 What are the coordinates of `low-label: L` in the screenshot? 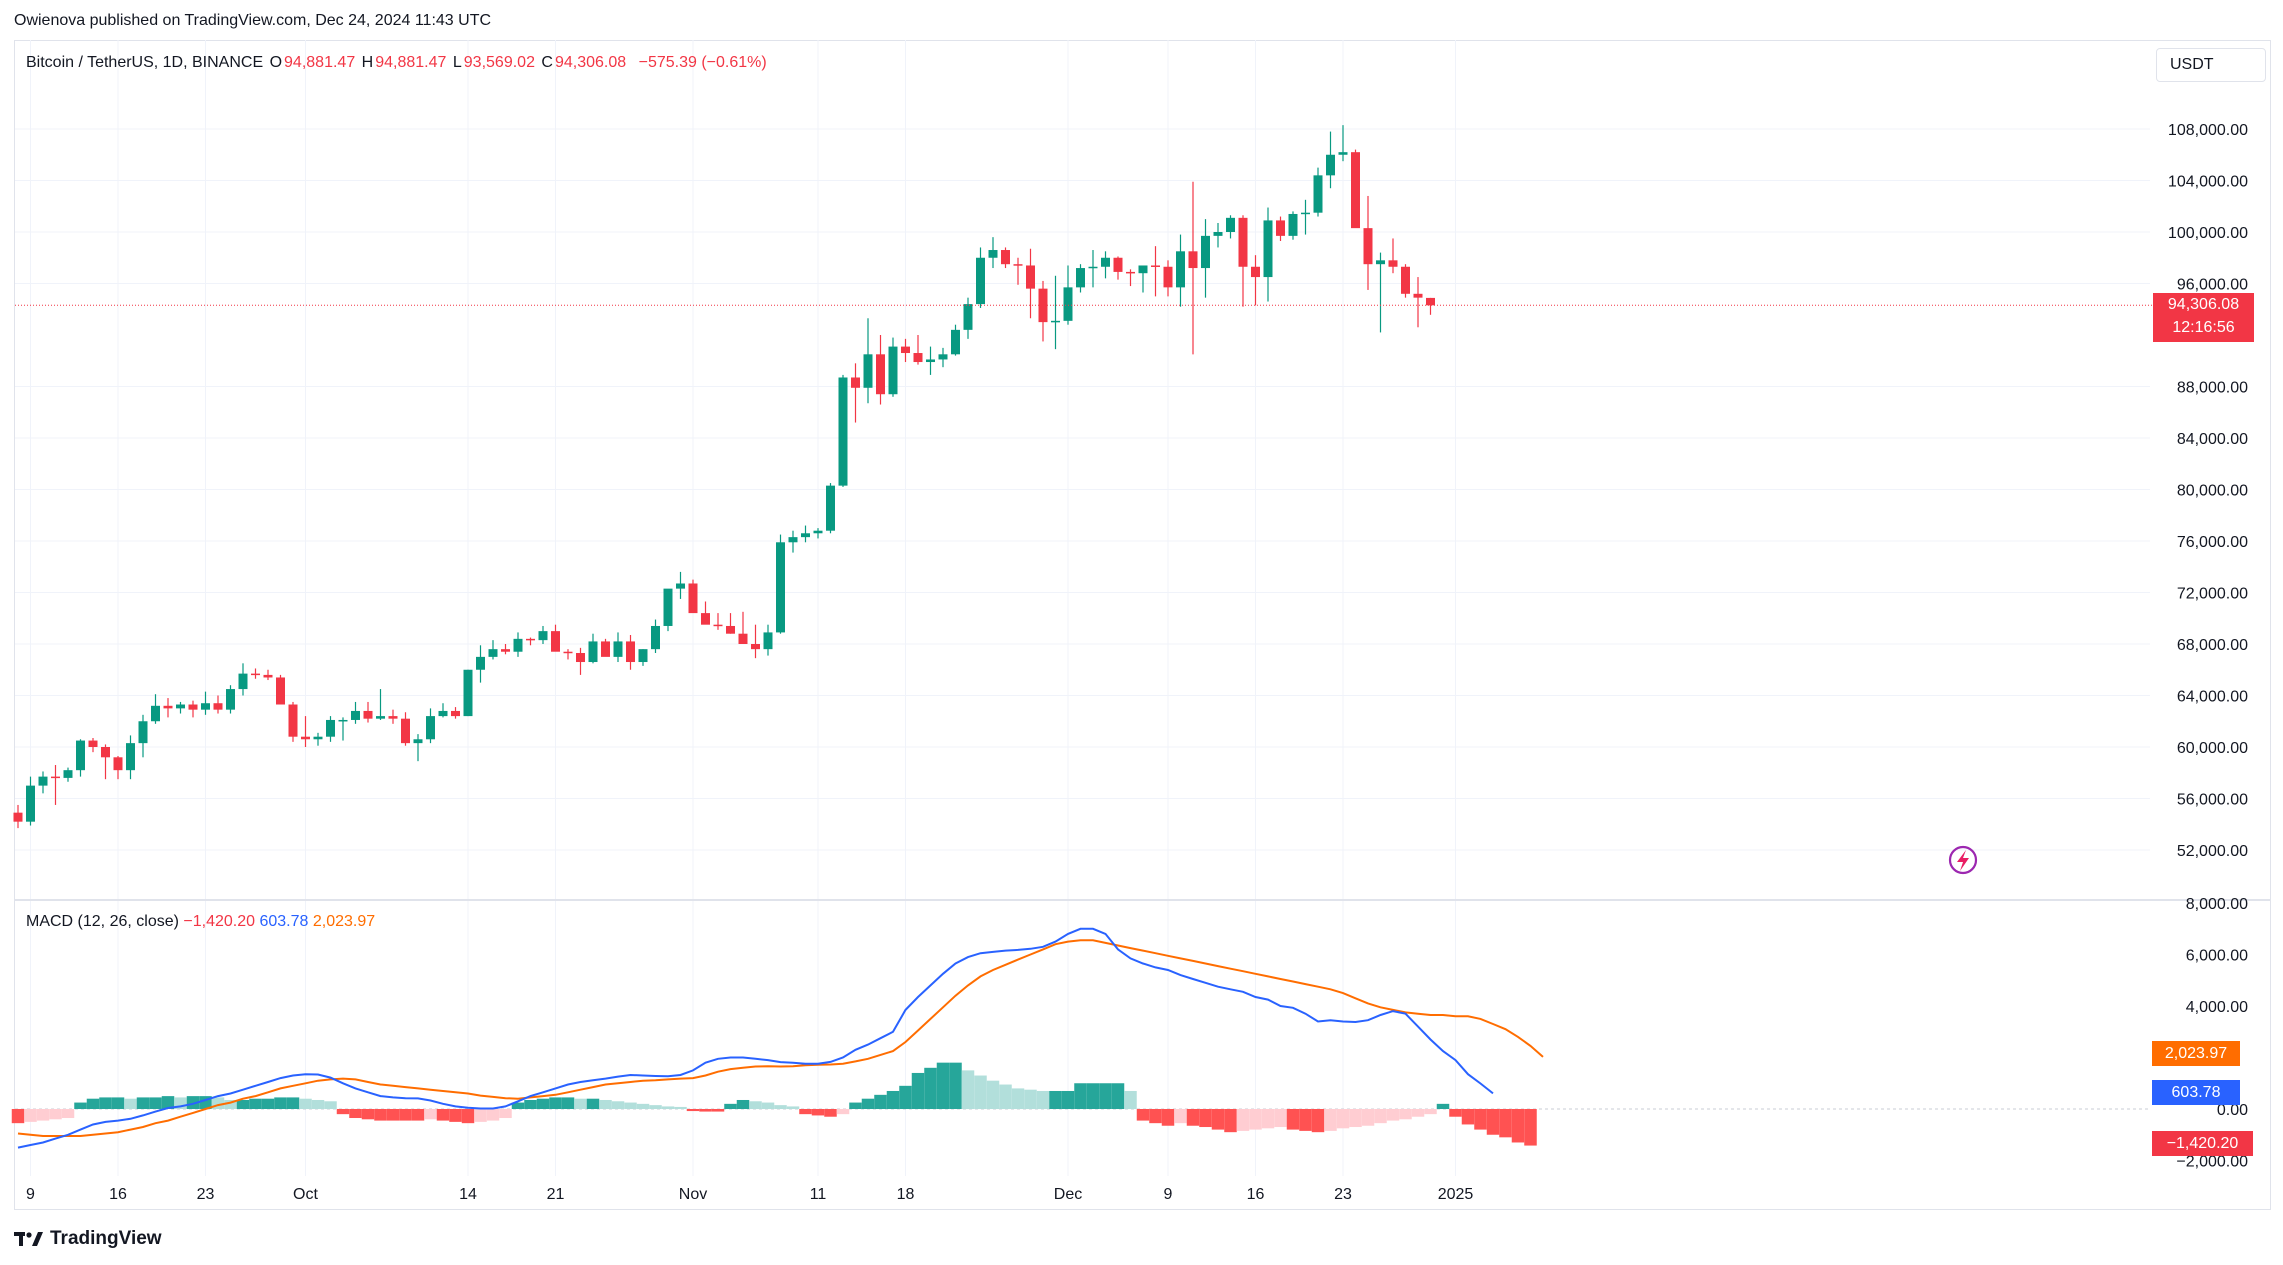 It's located at (457, 62).